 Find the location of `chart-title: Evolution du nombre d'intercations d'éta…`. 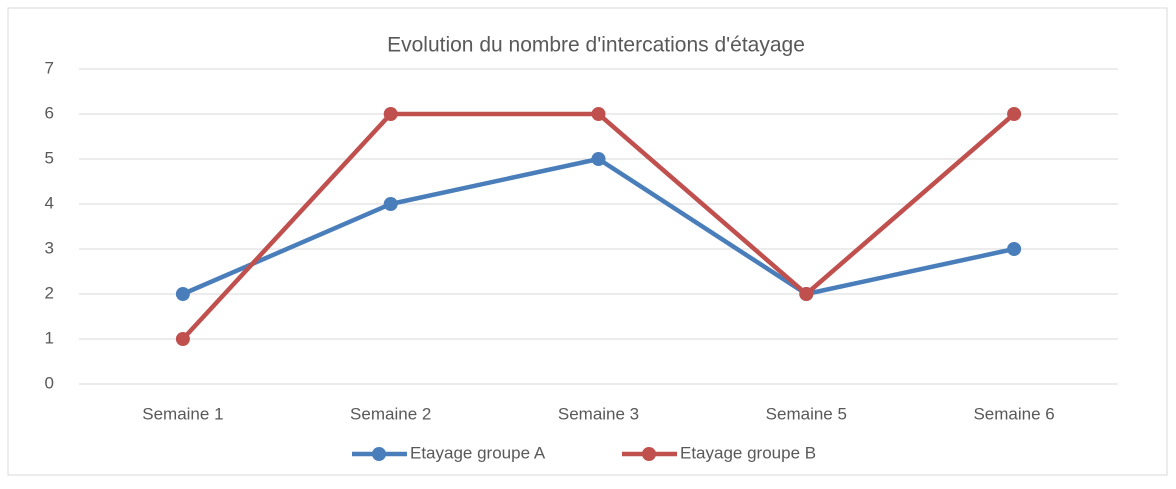

chart-title: Evolution du nombre d'intercations d'éta… is located at coordinates (596, 45).